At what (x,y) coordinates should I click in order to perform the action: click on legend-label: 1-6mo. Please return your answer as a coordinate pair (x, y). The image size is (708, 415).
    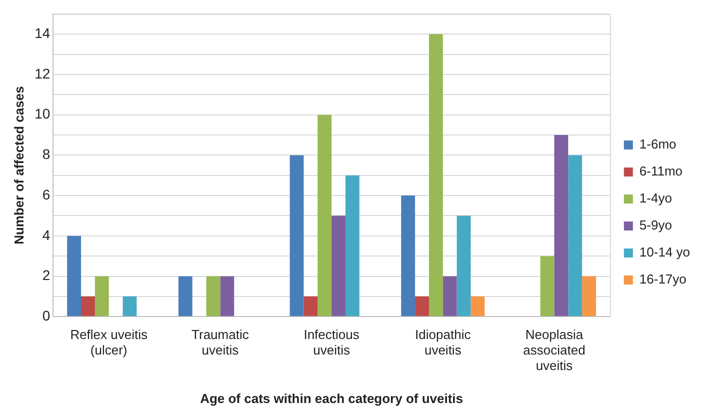
    Looking at the image, I should click on (657, 144).